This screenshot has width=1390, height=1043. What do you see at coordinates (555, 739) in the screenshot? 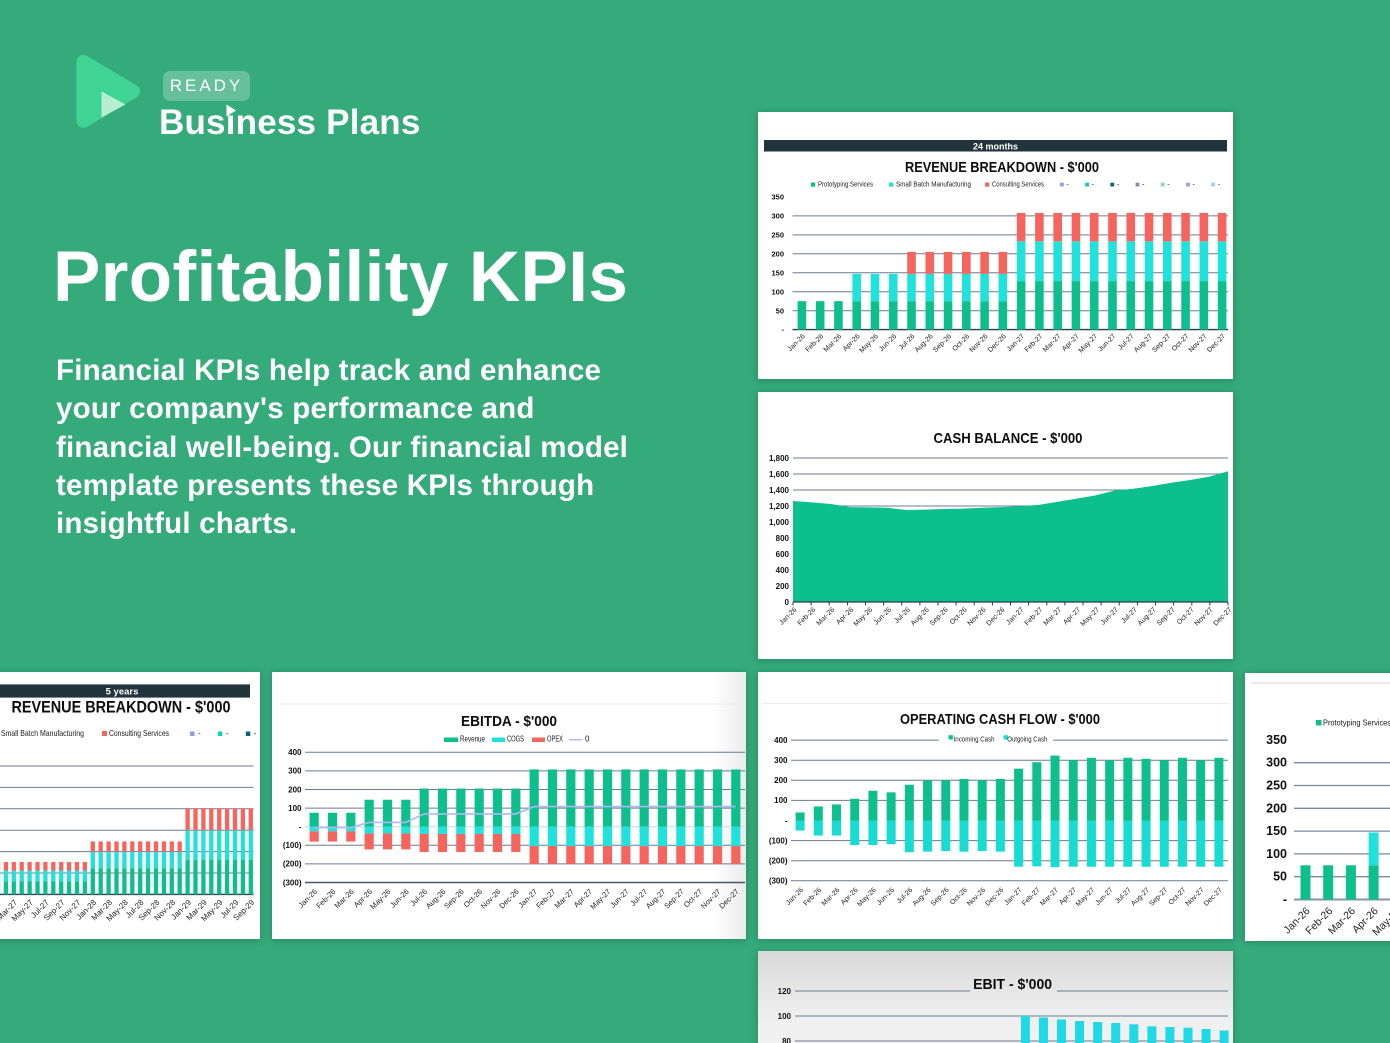
I see `svg-text: OPEX` at bounding box center [555, 739].